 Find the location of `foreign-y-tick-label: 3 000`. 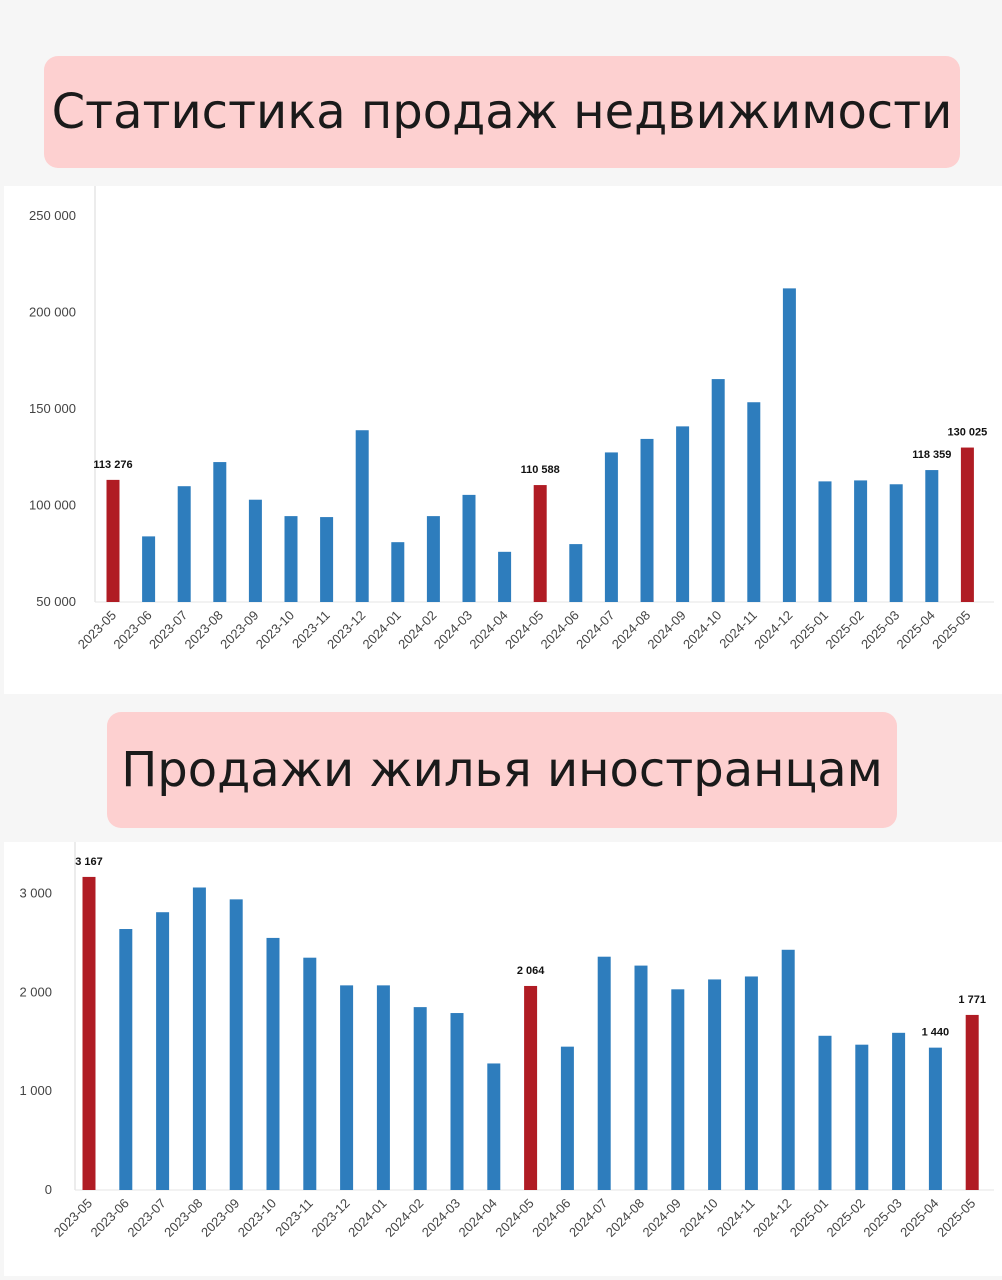

foreign-y-tick-label: 3 000 is located at coordinates (35, 892).